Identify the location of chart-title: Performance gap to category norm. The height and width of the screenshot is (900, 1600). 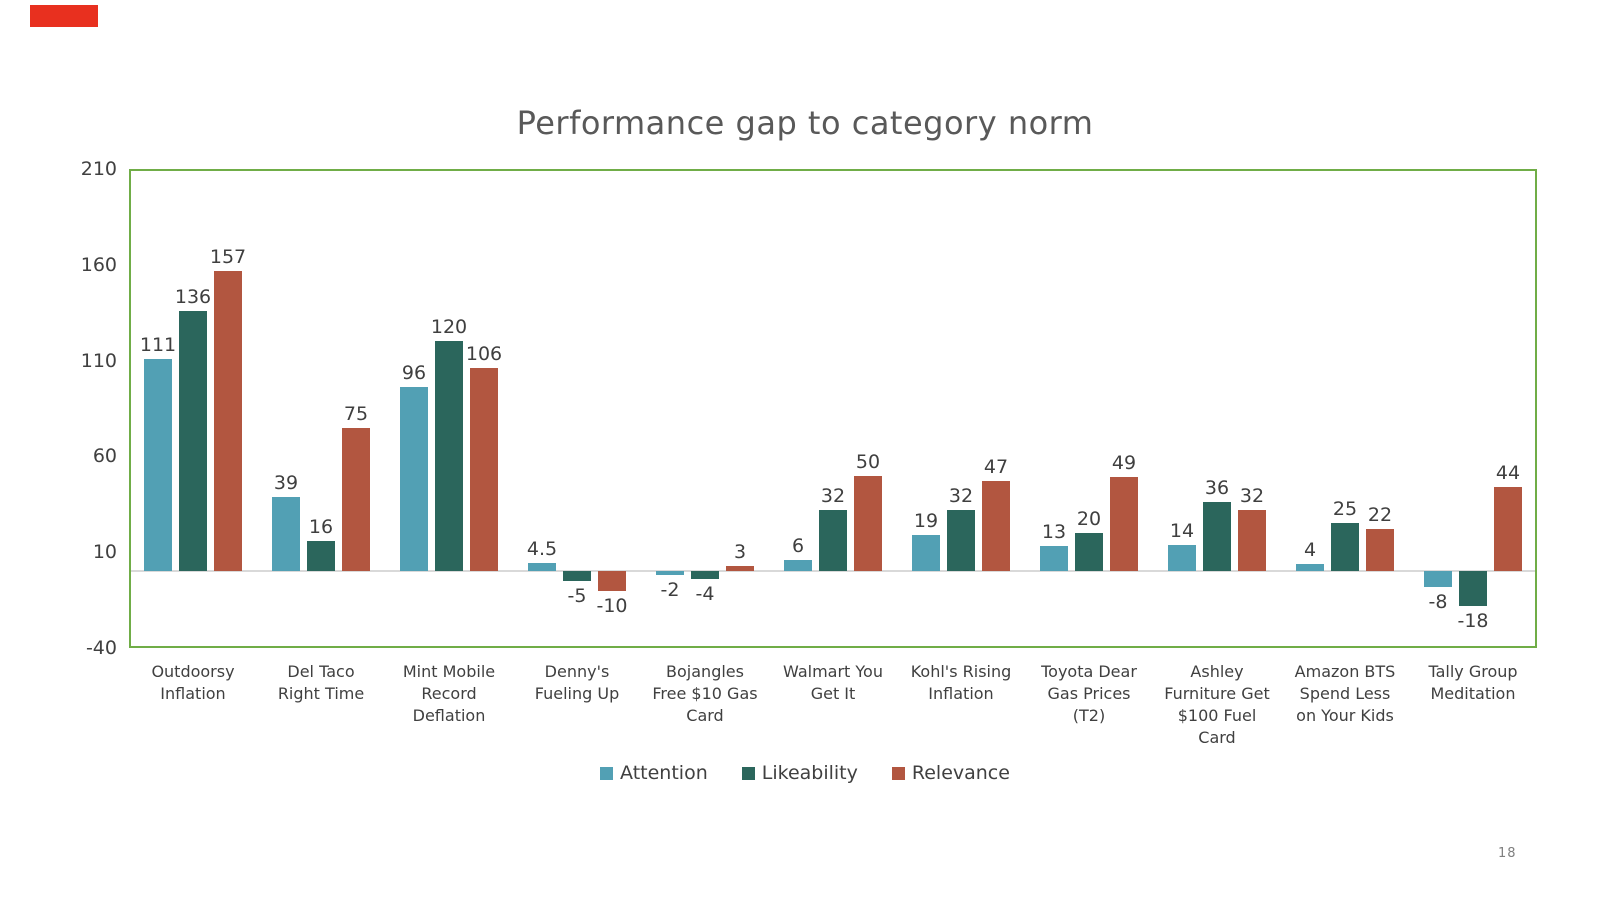
(805, 123).